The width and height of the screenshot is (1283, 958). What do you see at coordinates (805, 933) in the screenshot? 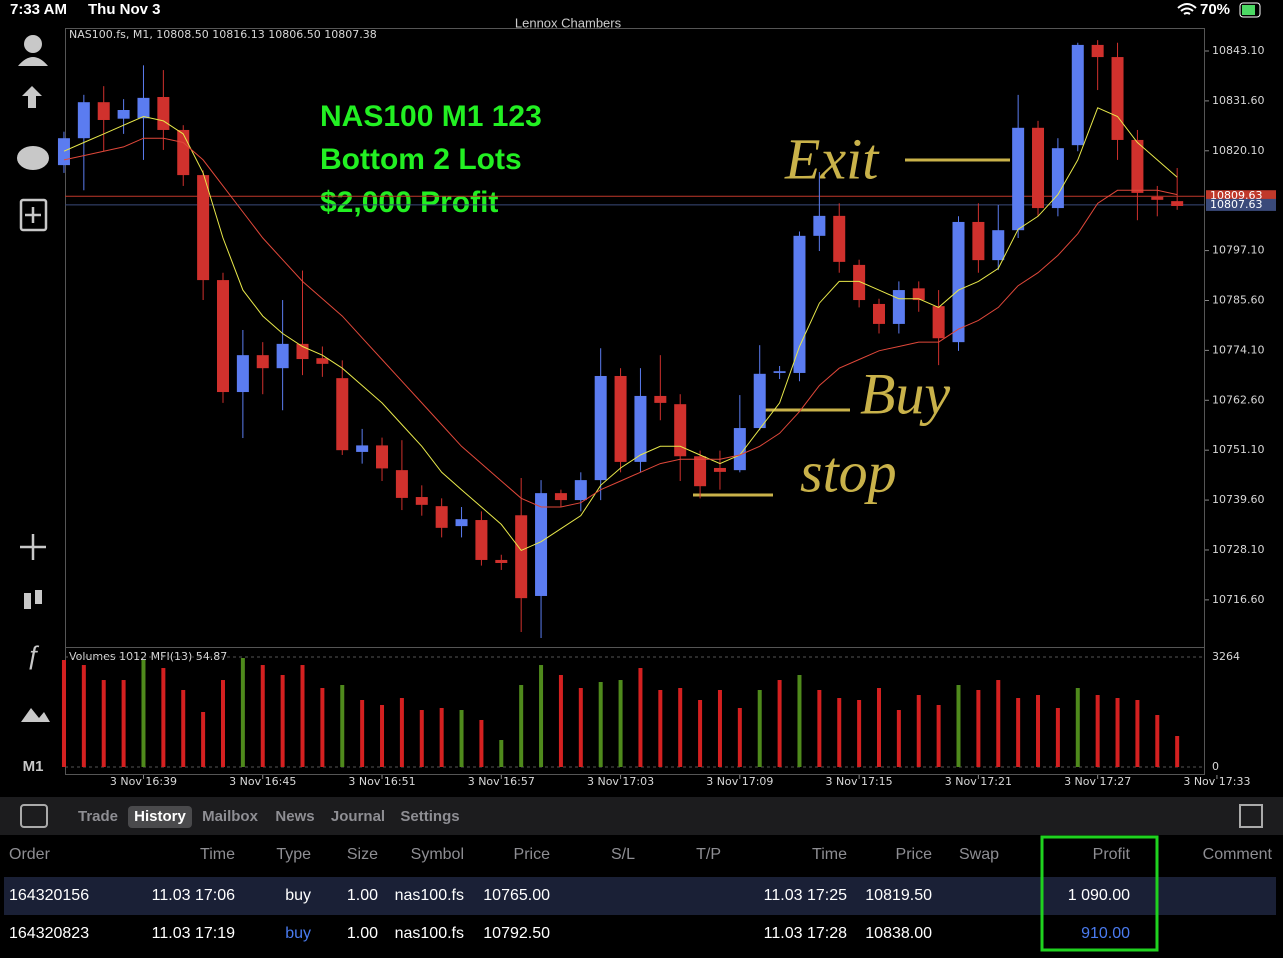
I see `table-cell: 11.03 17:28` at bounding box center [805, 933].